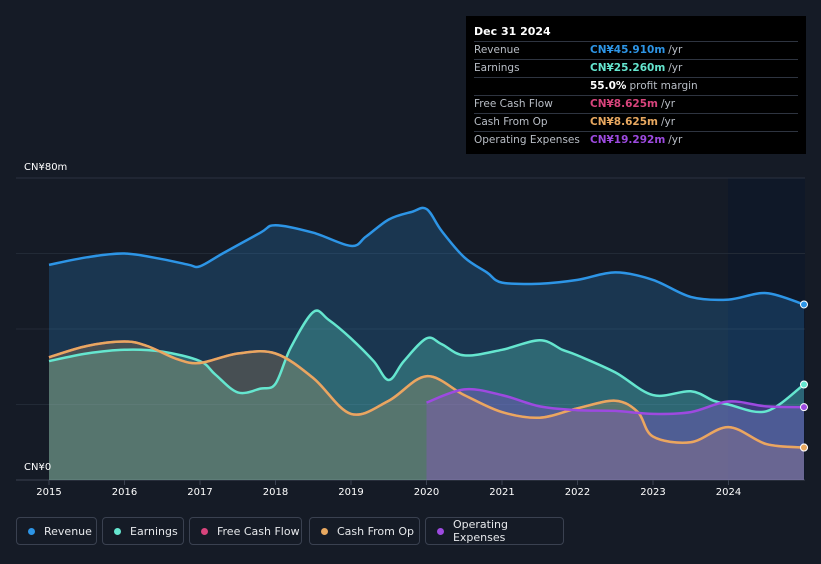 This screenshot has width=821, height=564. Describe the element at coordinates (124, 492) in the screenshot. I see `x-tick-label: 2016` at that location.